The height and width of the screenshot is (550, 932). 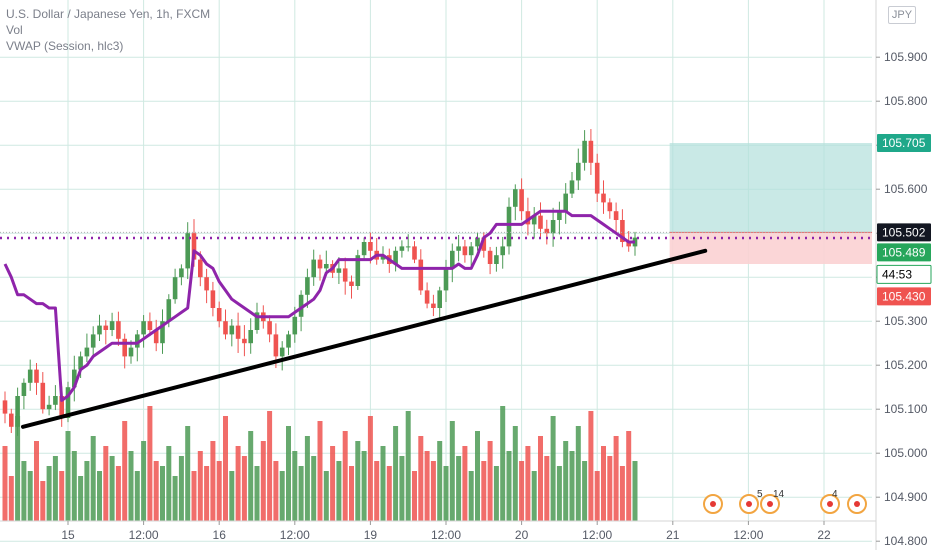 I want to click on time-axis: 15 12:00 16 12:00 19 12:00 20 12:00 21 12:00 22, so click(x=438, y=531).